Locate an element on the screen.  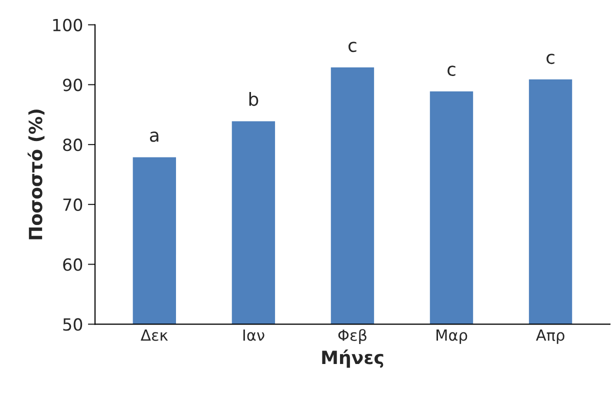
x-tick-label: Μαρ is located at coordinates (452, 337).